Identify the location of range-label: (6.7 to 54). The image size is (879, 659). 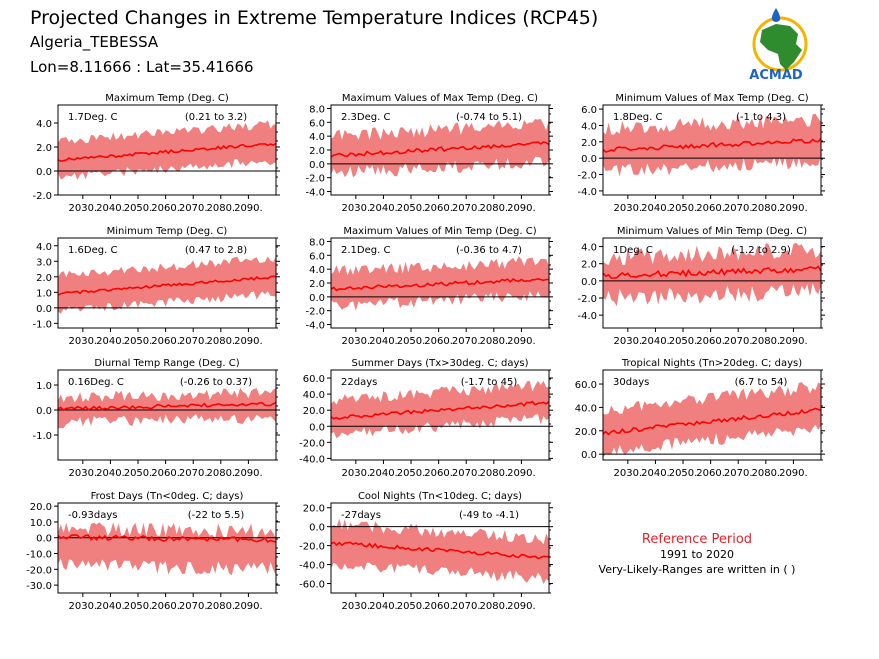
(761, 382).